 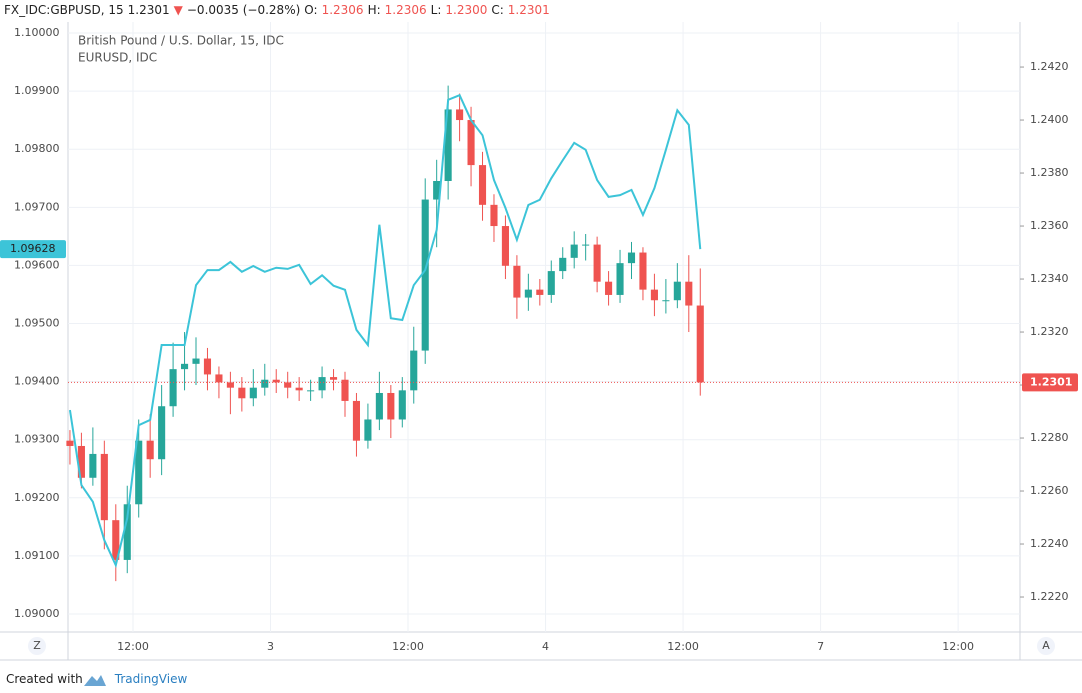 What do you see at coordinates (37, 323) in the screenshot?
I see `y-tick-label: 1.09500` at bounding box center [37, 323].